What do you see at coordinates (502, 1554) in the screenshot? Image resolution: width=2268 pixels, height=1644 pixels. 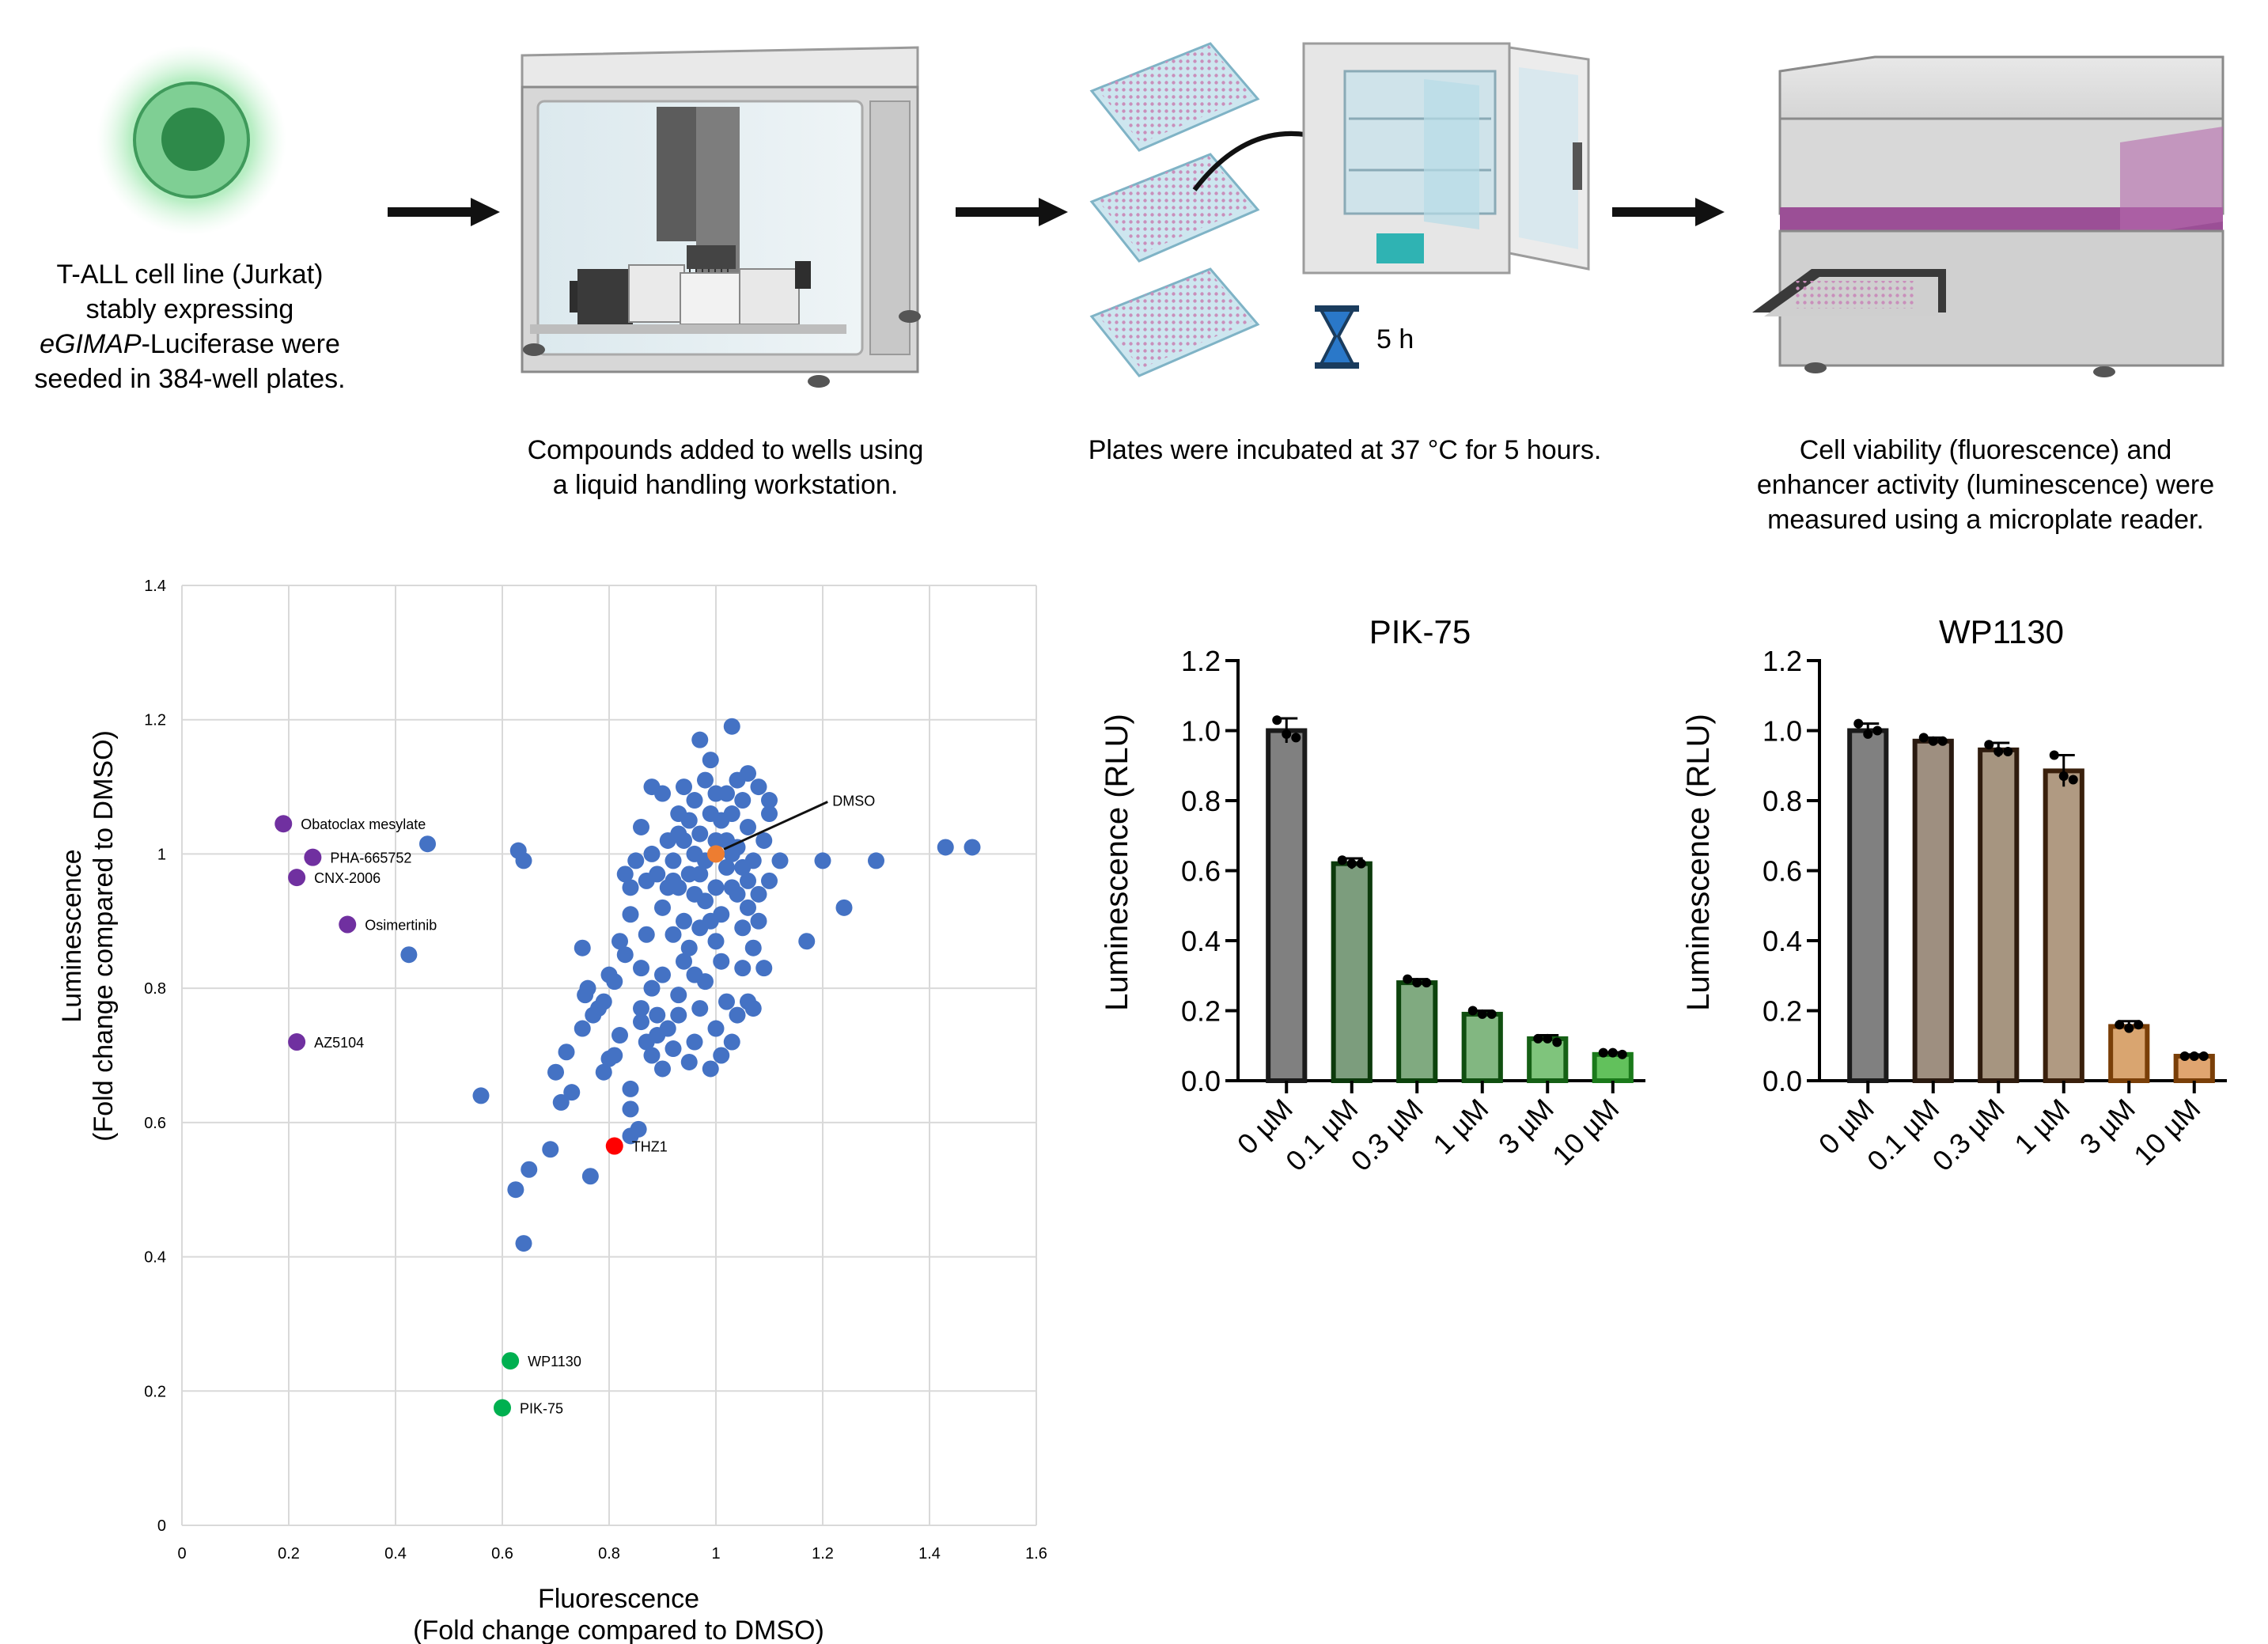 I see `x-tick-label: 0.6` at bounding box center [502, 1554].